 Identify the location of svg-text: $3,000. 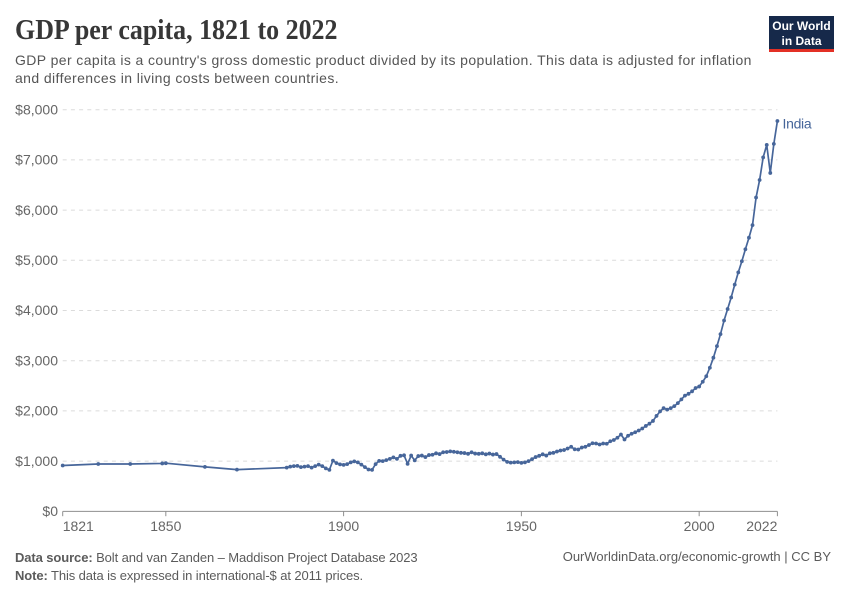
(36, 360).